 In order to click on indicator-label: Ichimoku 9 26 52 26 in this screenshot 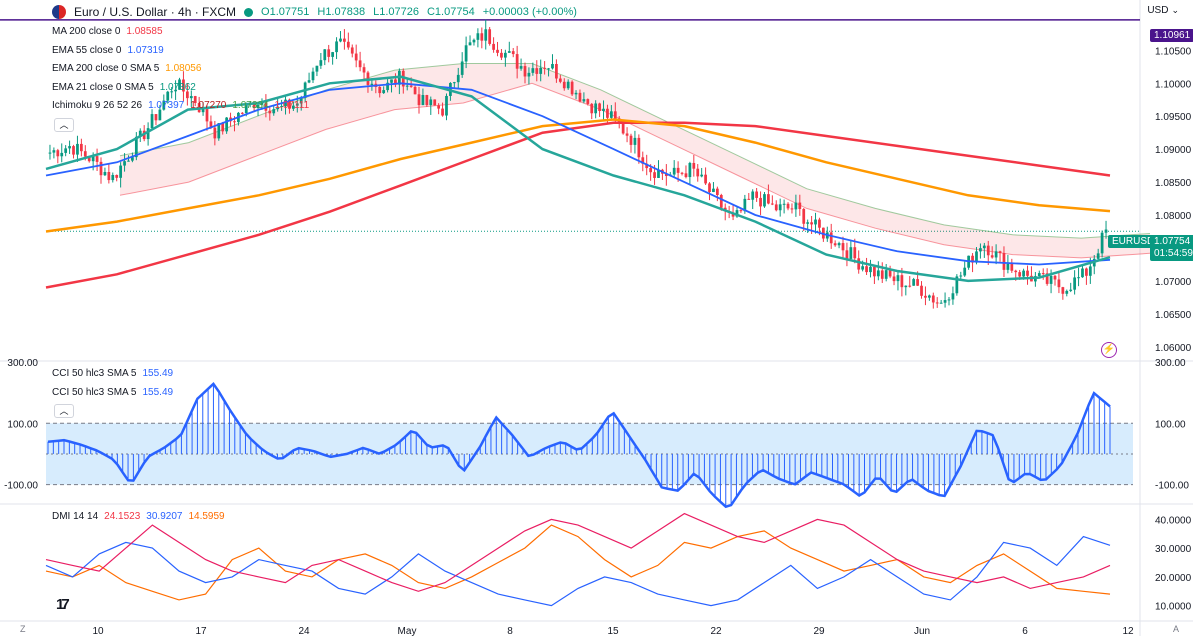, I will do `click(97, 105)`.